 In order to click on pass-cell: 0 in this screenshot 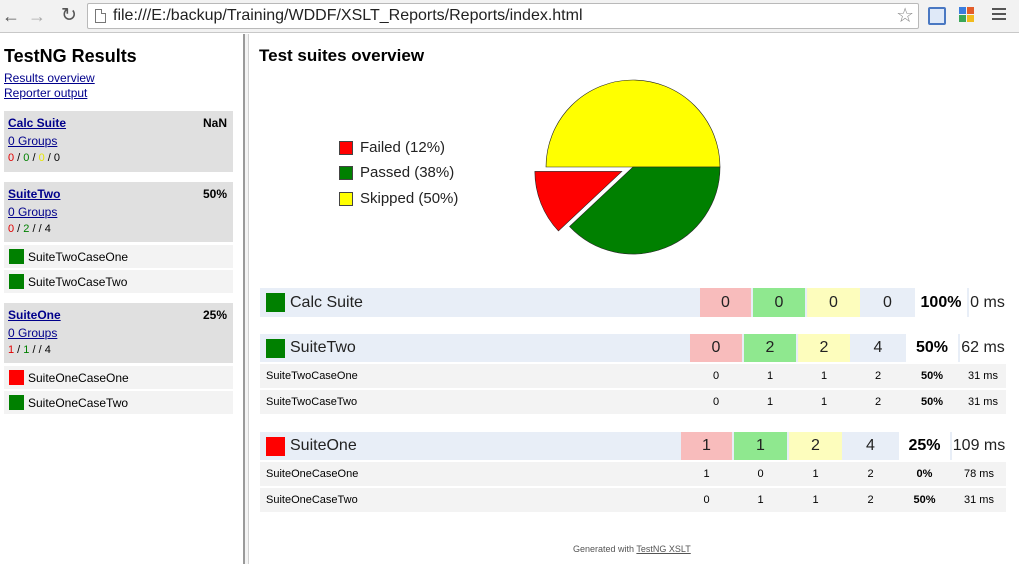, I will do `click(760, 474)`.